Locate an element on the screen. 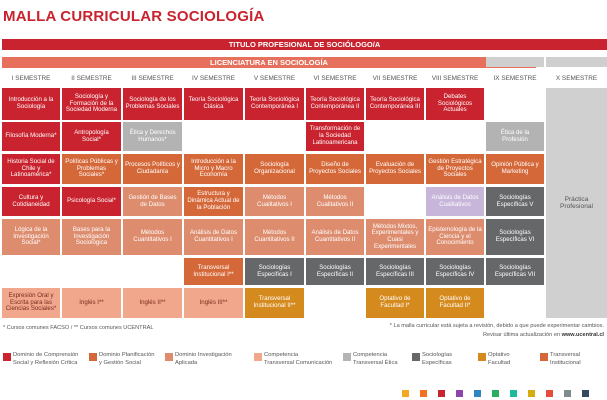 This screenshot has height=400, width=607. course-cell: Sociologías Específicas I is located at coordinates (274, 271).